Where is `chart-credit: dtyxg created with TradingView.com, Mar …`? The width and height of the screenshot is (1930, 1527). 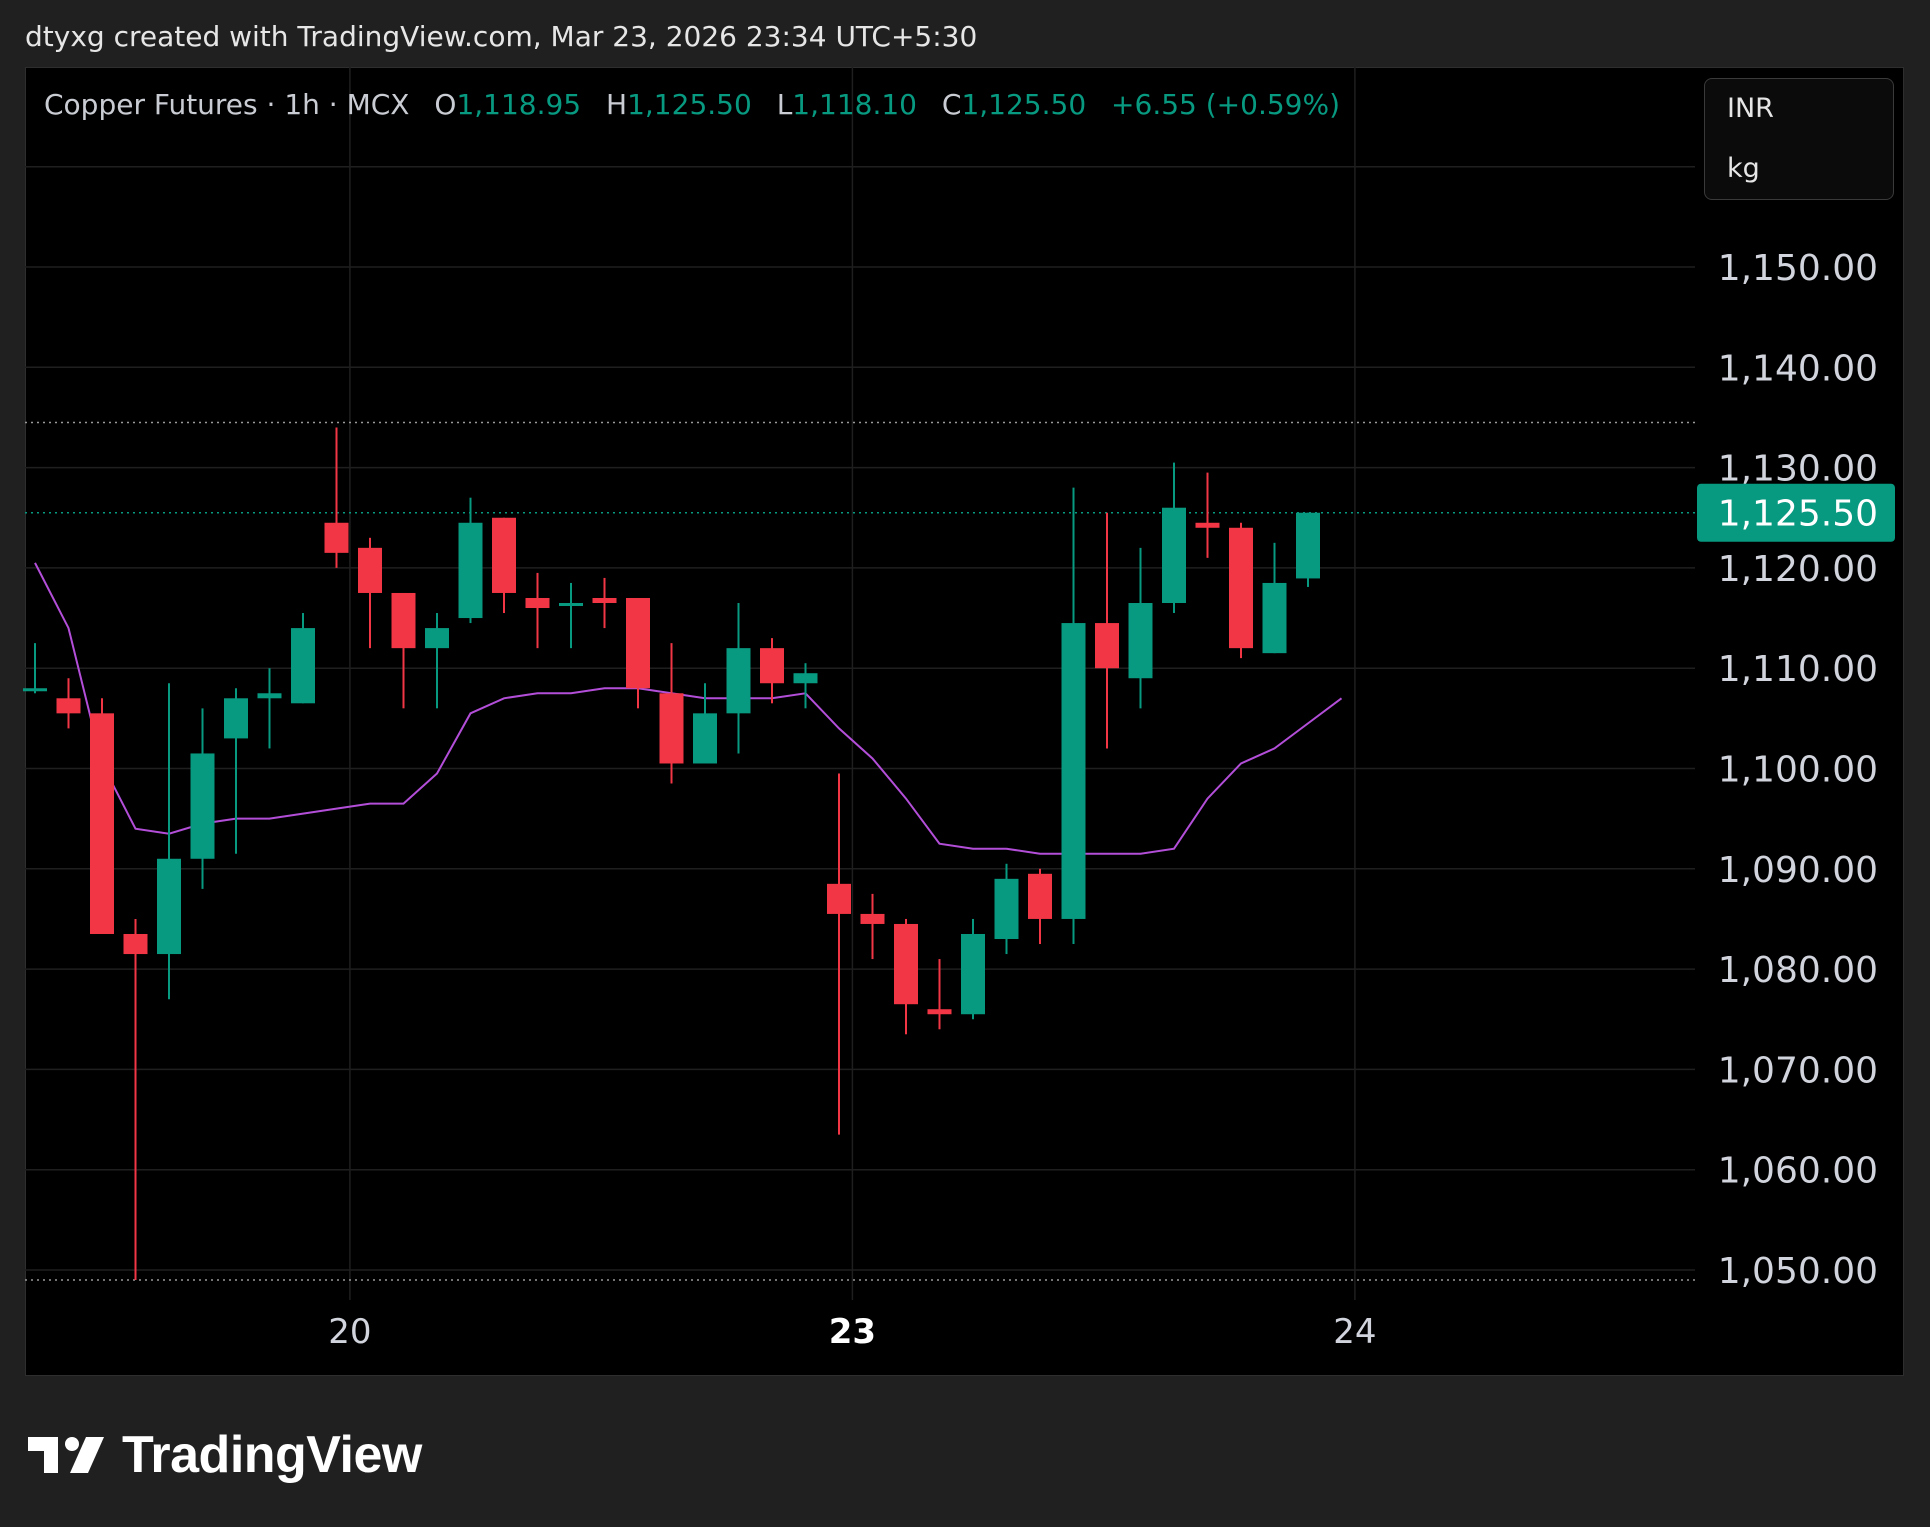
chart-credit: dtyxg created with TradingView.com, Mar … is located at coordinates (501, 36).